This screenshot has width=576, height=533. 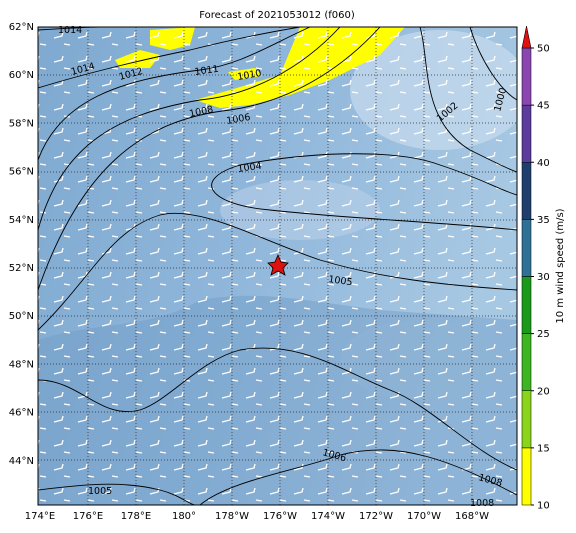 I want to click on colorbar-tick-label: 30, so click(x=543, y=277).